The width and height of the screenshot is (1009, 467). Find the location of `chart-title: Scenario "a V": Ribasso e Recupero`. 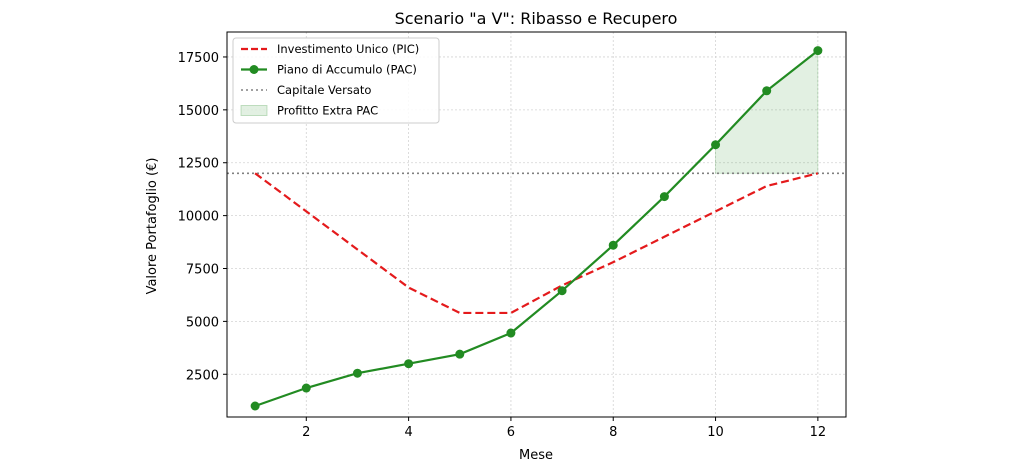

chart-title: Scenario "a V": Ribasso e Recupero is located at coordinates (536, 18).